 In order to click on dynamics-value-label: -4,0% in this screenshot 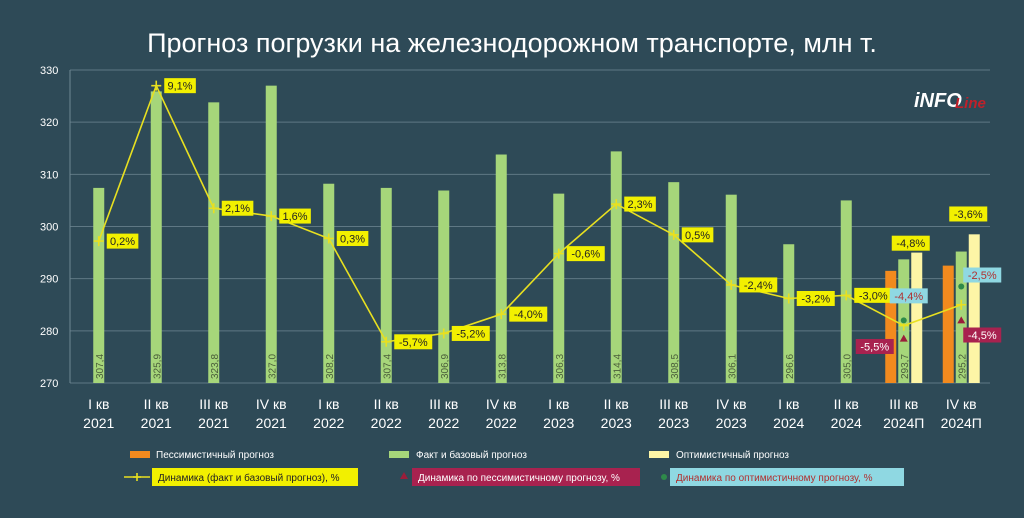, I will do `click(528, 315)`.